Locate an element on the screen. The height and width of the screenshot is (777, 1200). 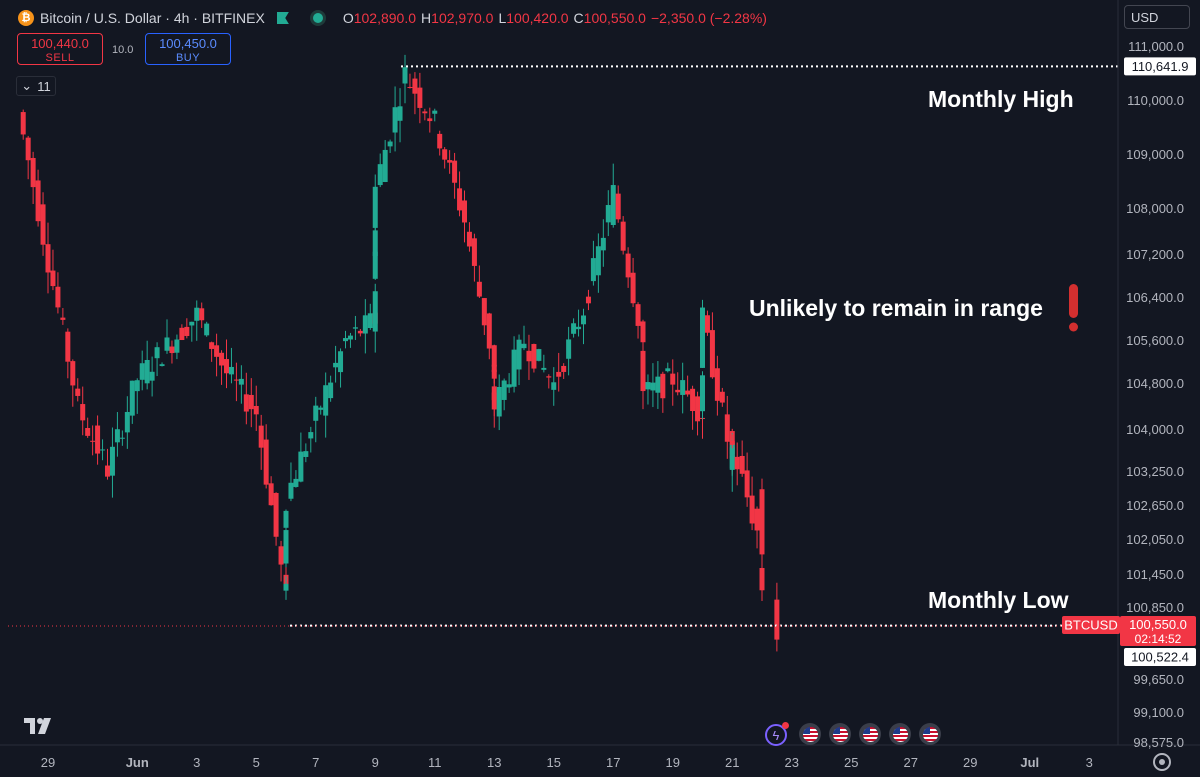
currency-select: USD is located at coordinates (1157, 17).